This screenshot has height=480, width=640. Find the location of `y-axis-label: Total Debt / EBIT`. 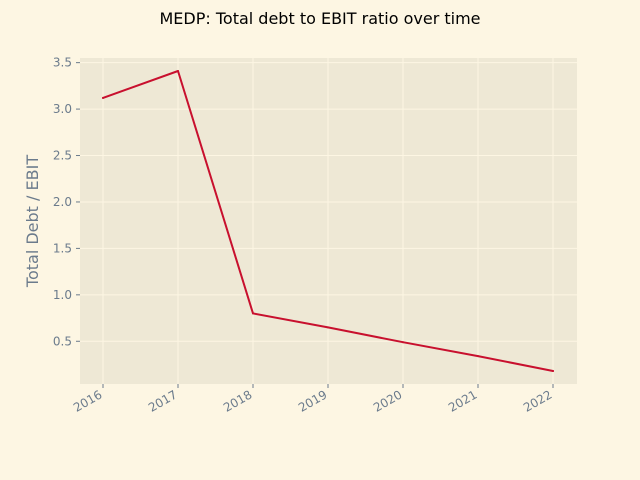

y-axis-label: Total Debt / EBIT is located at coordinates (32, 221).